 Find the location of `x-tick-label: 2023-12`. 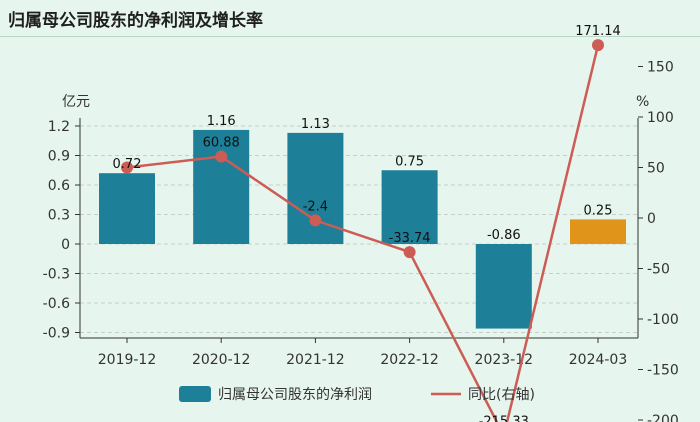

x-tick-label: 2023-12 is located at coordinates (504, 360).